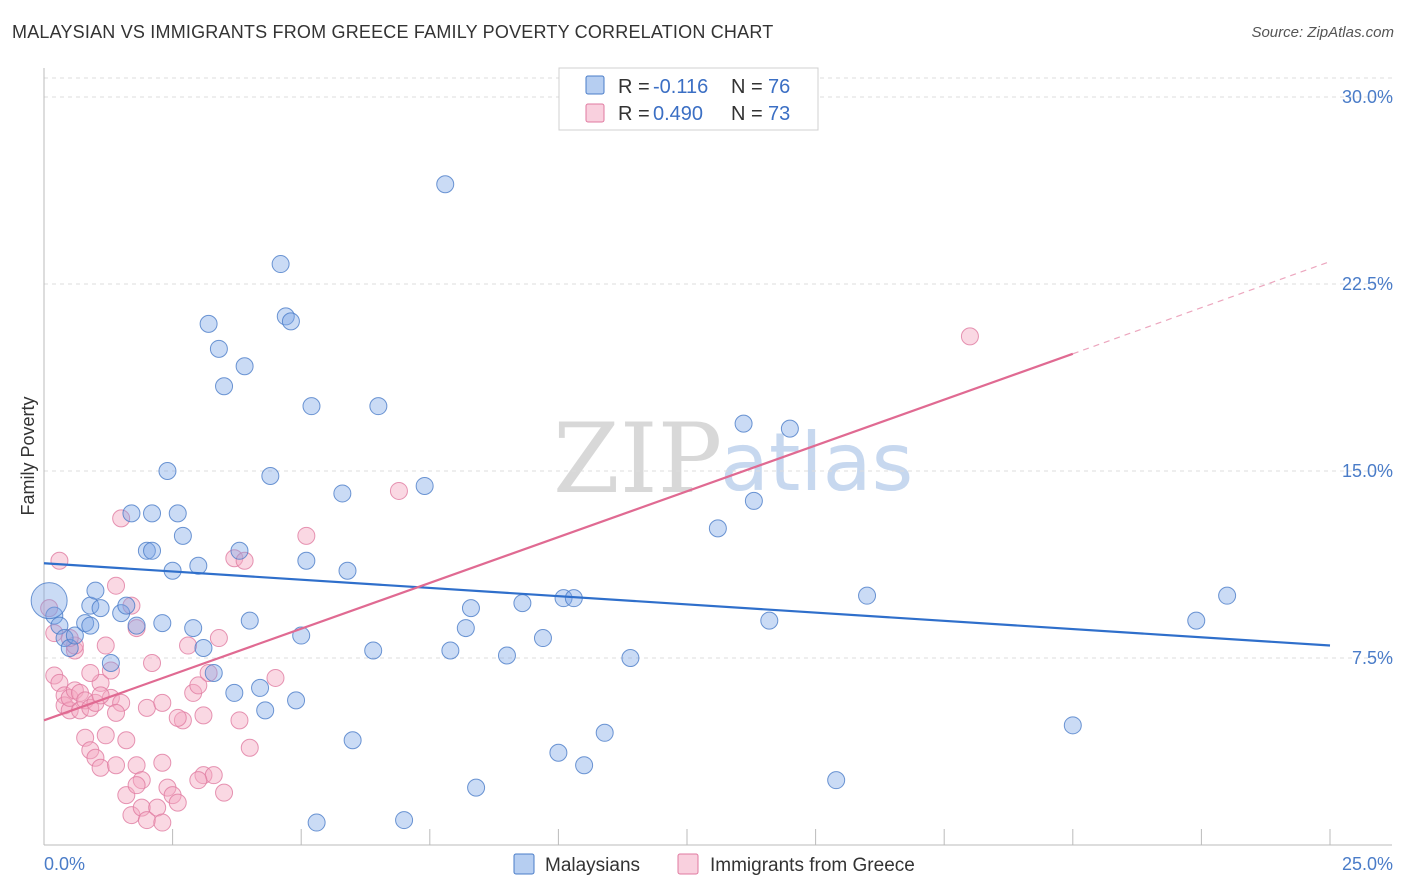 Image resolution: width=1406 pixels, height=892 pixels. I want to click on legend-swatch-greece, so click(595, 113).